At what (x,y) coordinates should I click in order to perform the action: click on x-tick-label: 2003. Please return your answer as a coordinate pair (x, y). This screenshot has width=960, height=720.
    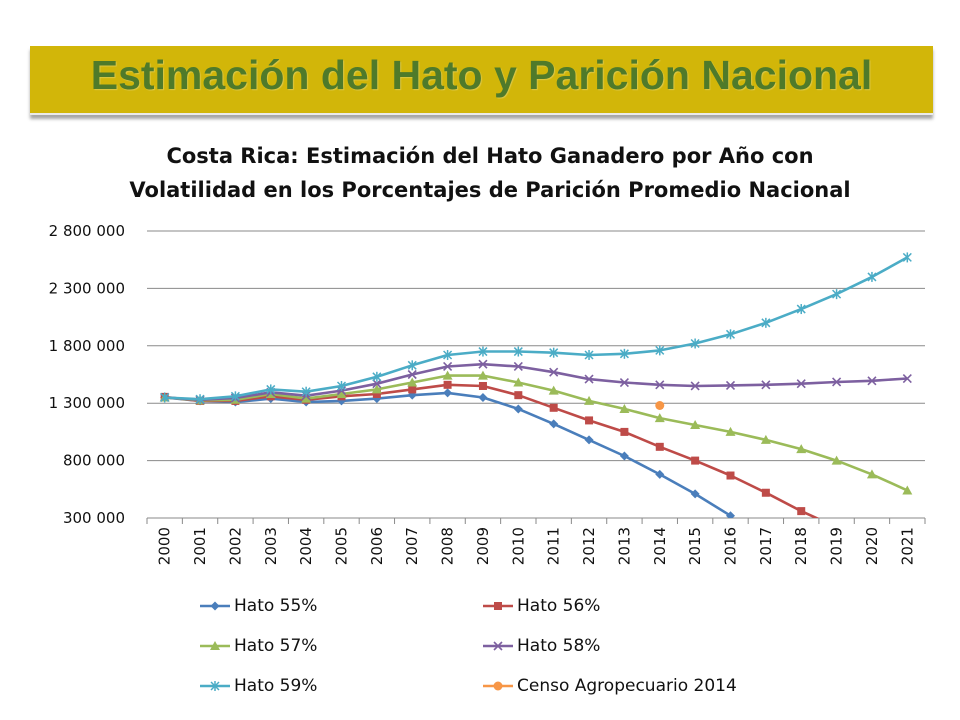
    Looking at the image, I should click on (271, 546).